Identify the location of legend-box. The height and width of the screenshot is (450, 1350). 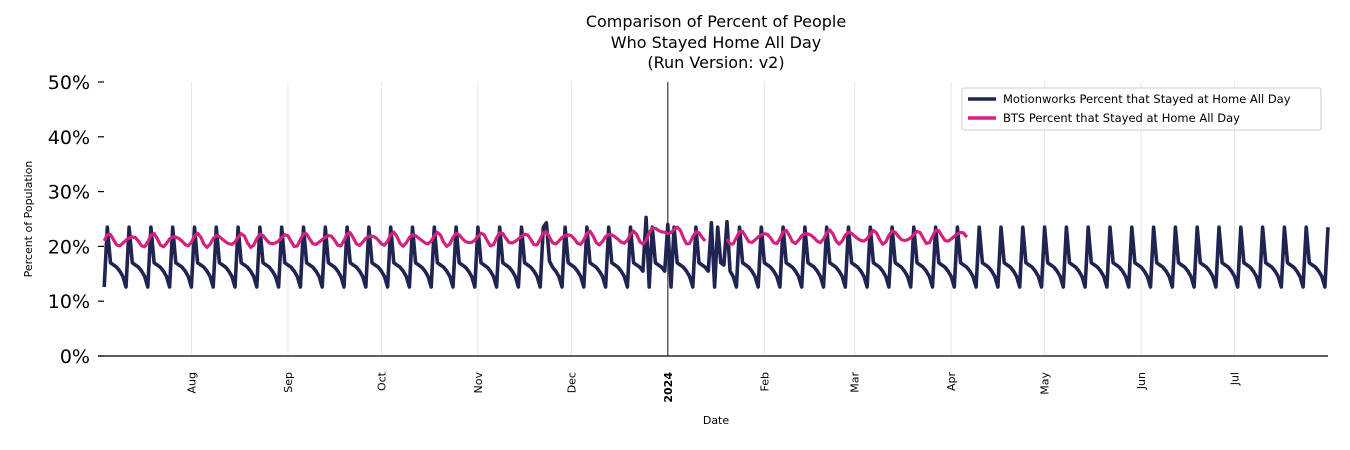
(1141, 109).